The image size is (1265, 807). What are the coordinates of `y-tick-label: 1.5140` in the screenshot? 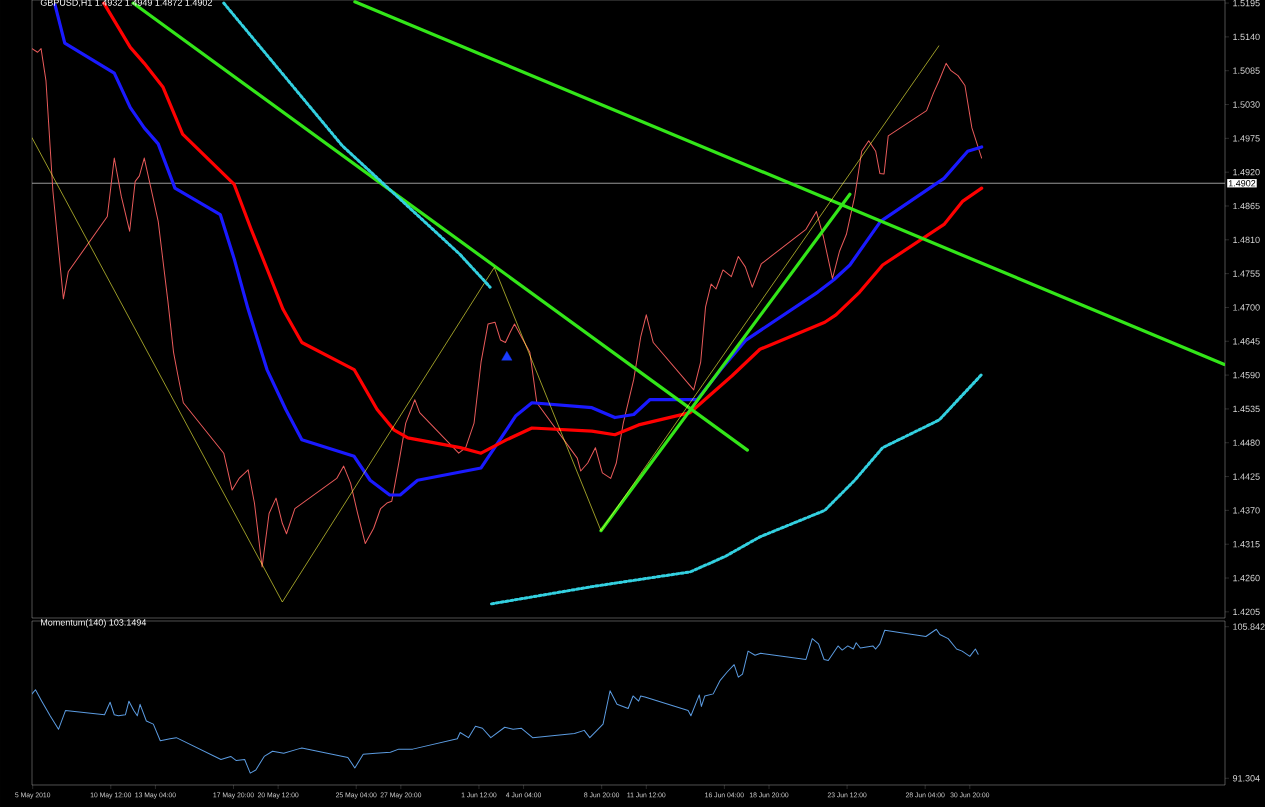 It's located at (1246, 37).